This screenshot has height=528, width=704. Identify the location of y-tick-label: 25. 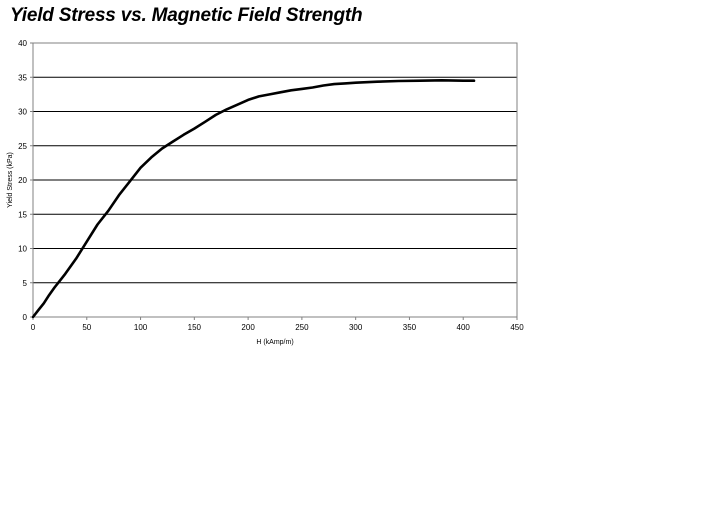
(22, 146).